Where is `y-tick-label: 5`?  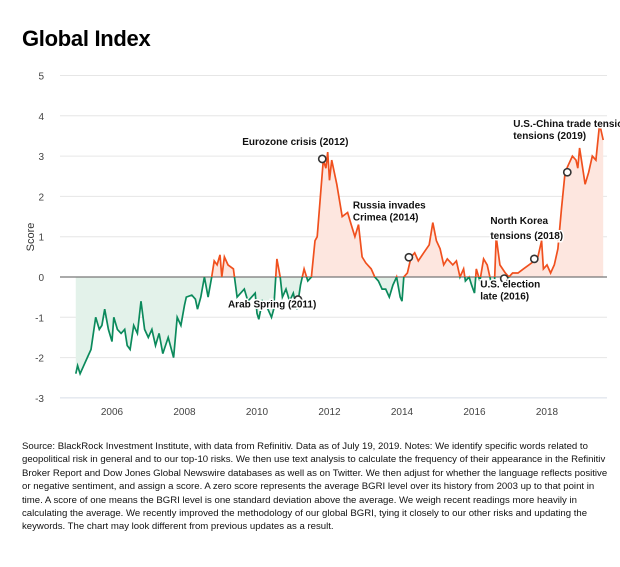 y-tick-label: 5 is located at coordinates (41, 77).